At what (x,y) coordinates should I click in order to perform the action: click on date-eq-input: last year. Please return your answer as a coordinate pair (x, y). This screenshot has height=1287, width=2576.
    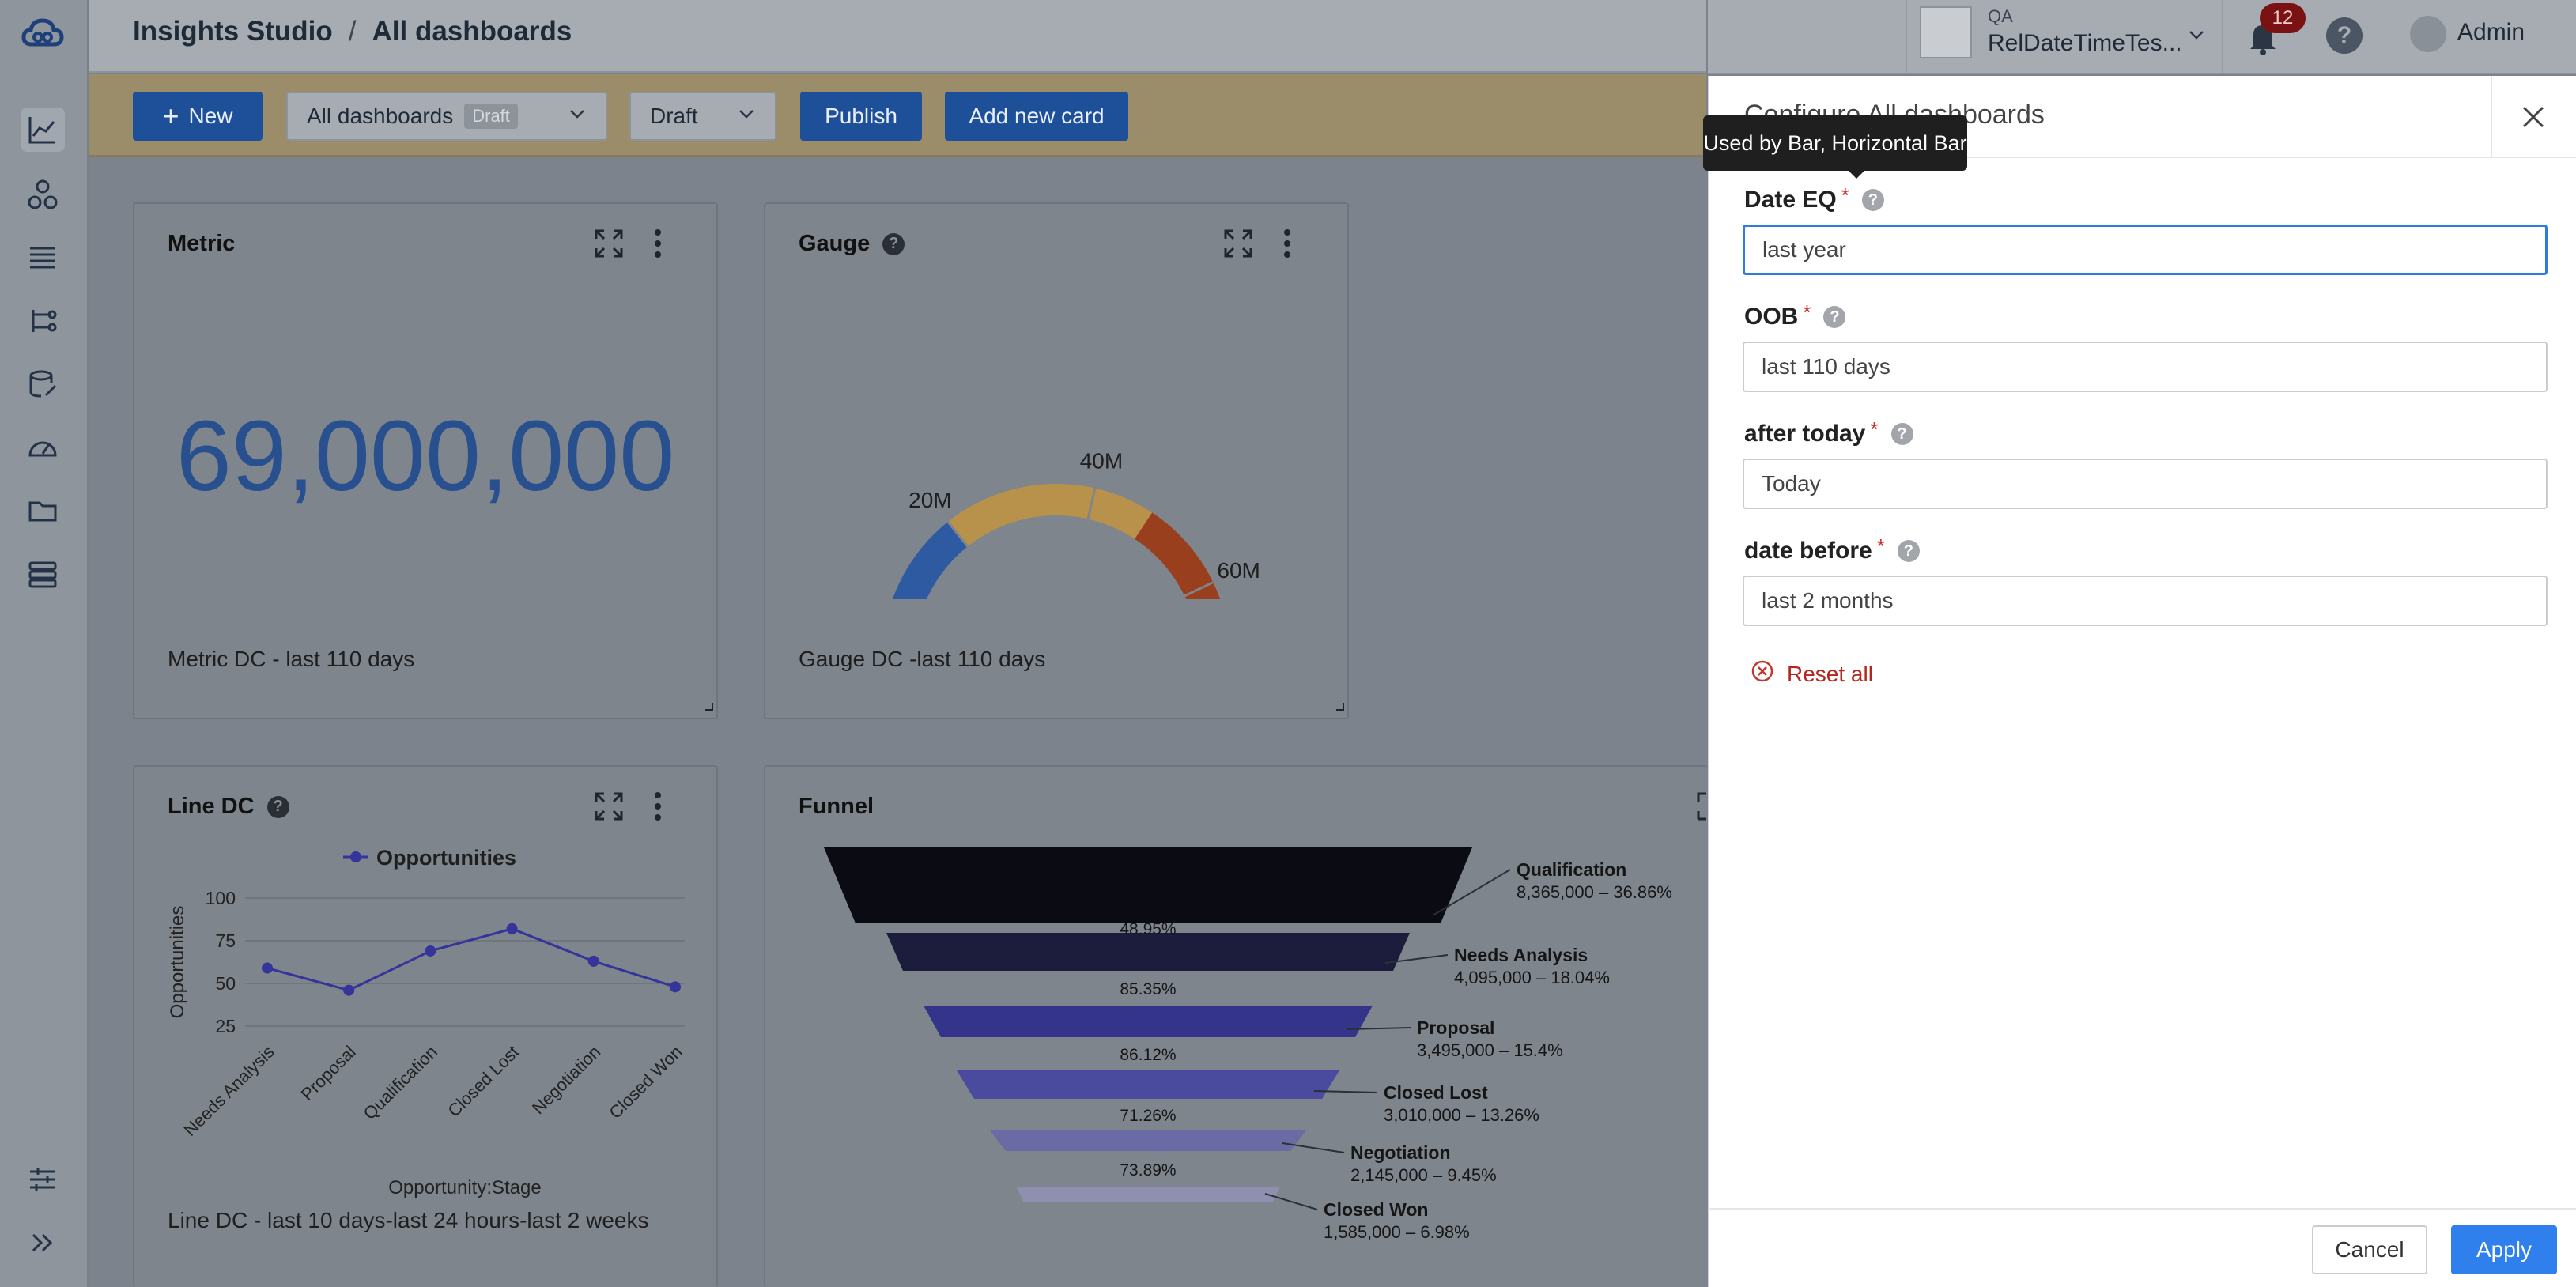
    Looking at the image, I should click on (2145, 250).